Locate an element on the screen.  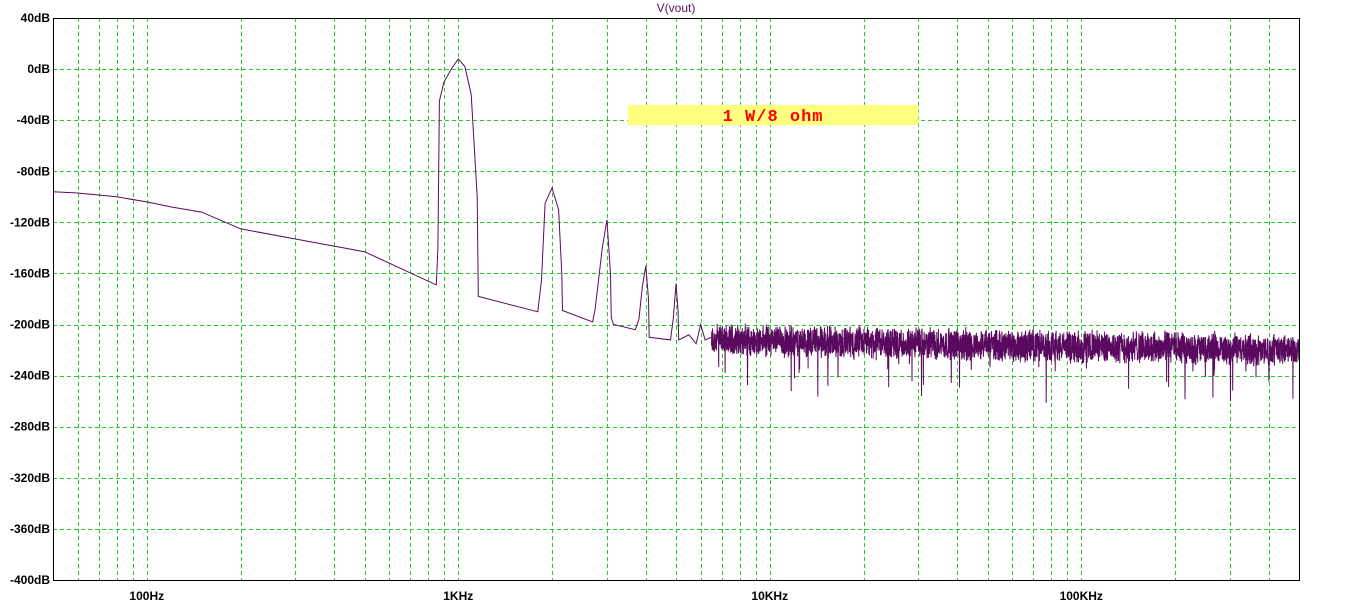
annotation-background is located at coordinates (773, 115).